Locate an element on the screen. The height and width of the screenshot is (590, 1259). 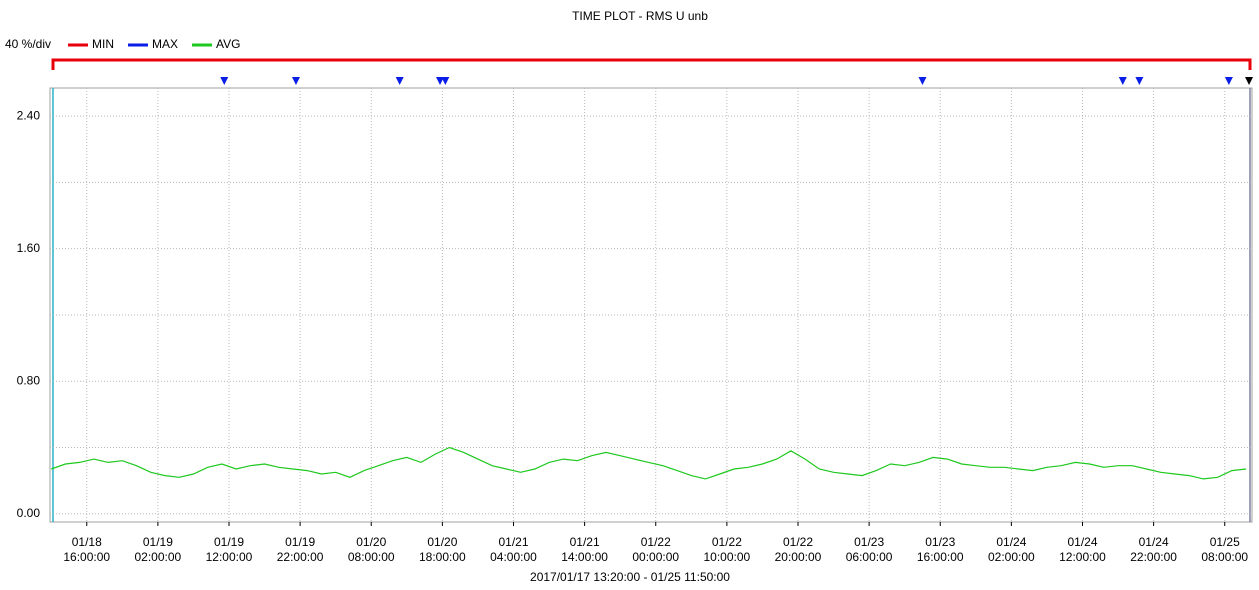
legend-label: MAX is located at coordinates (165, 44).